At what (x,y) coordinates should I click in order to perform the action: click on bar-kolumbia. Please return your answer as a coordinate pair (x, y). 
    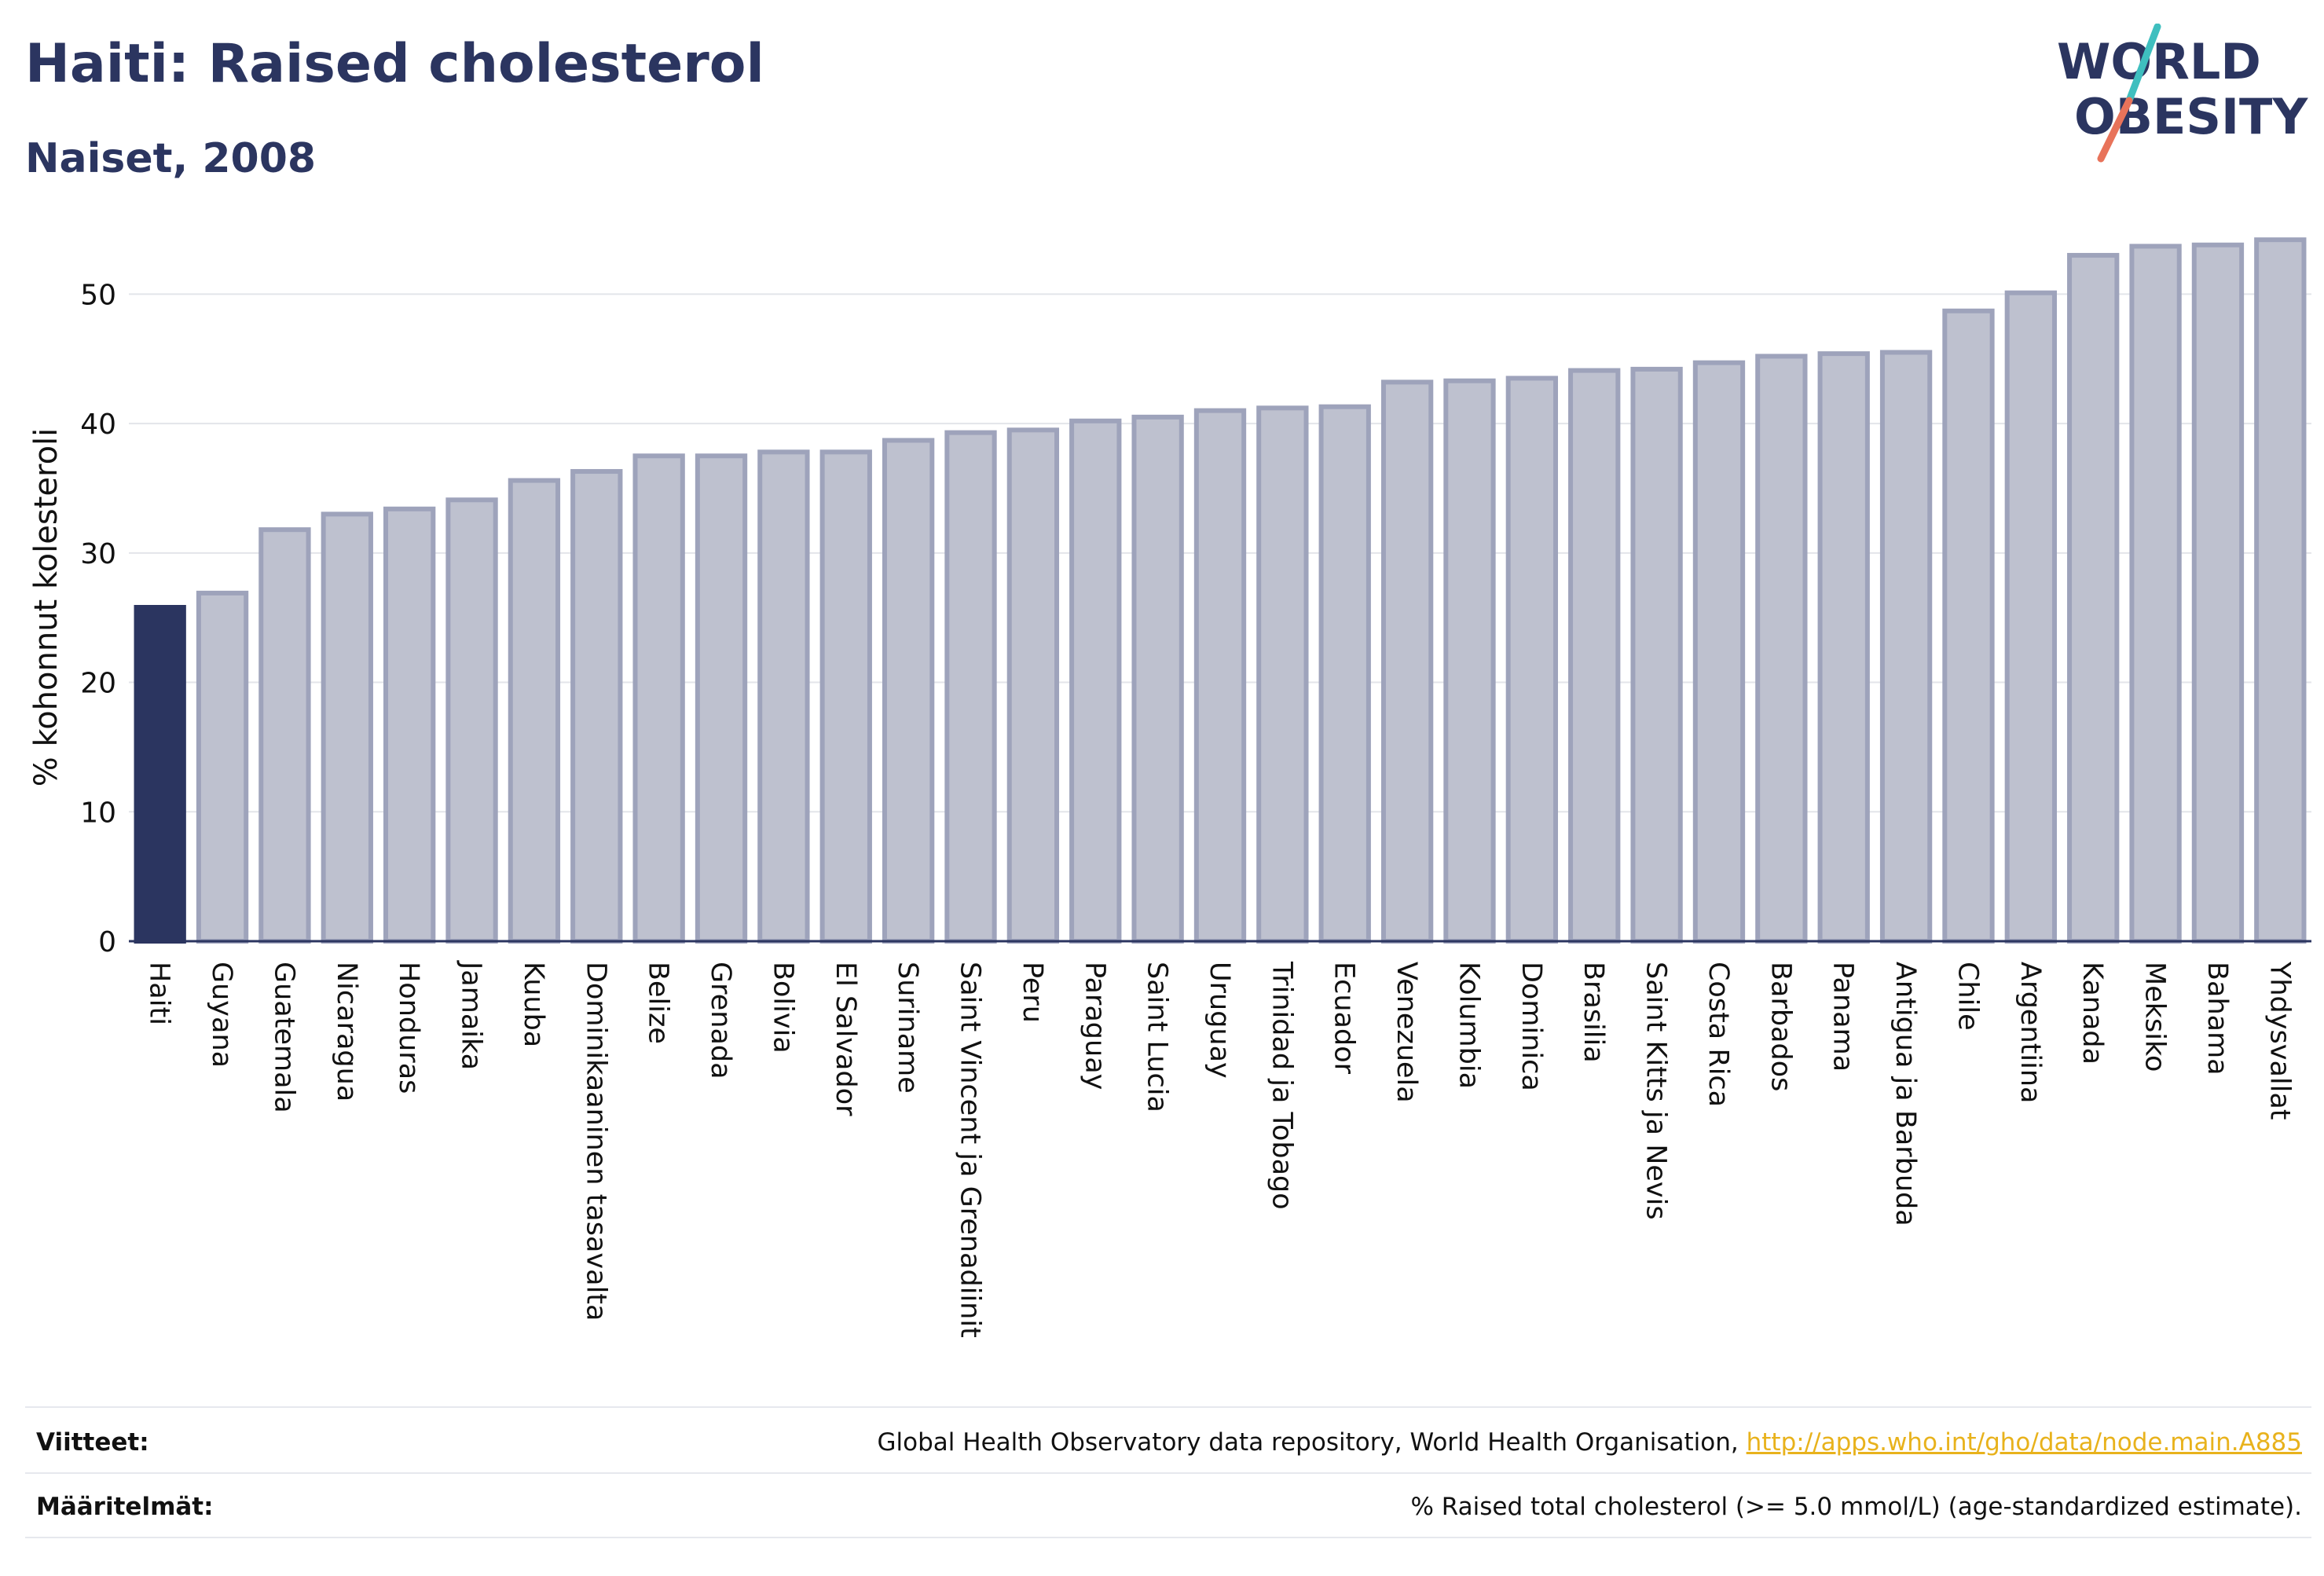
    Looking at the image, I should click on (1469, 661).